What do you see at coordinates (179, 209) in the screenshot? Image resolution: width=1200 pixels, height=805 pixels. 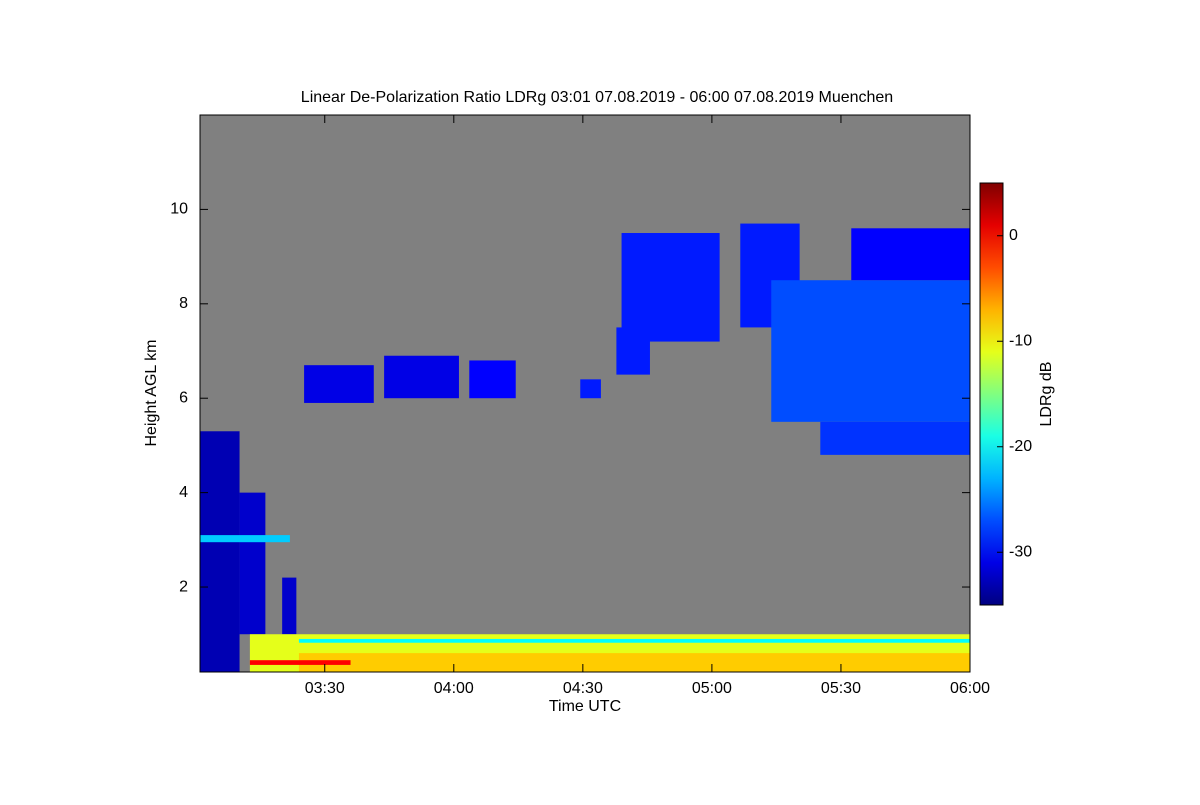 I see `y-tick-label: 10` at bounding box center [179, 209].